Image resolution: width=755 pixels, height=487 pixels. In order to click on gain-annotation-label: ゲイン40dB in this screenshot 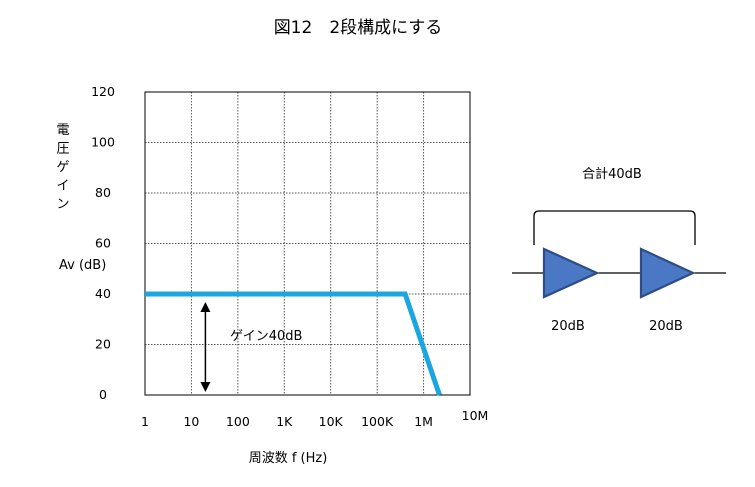, I will do `click(266, 336)`.